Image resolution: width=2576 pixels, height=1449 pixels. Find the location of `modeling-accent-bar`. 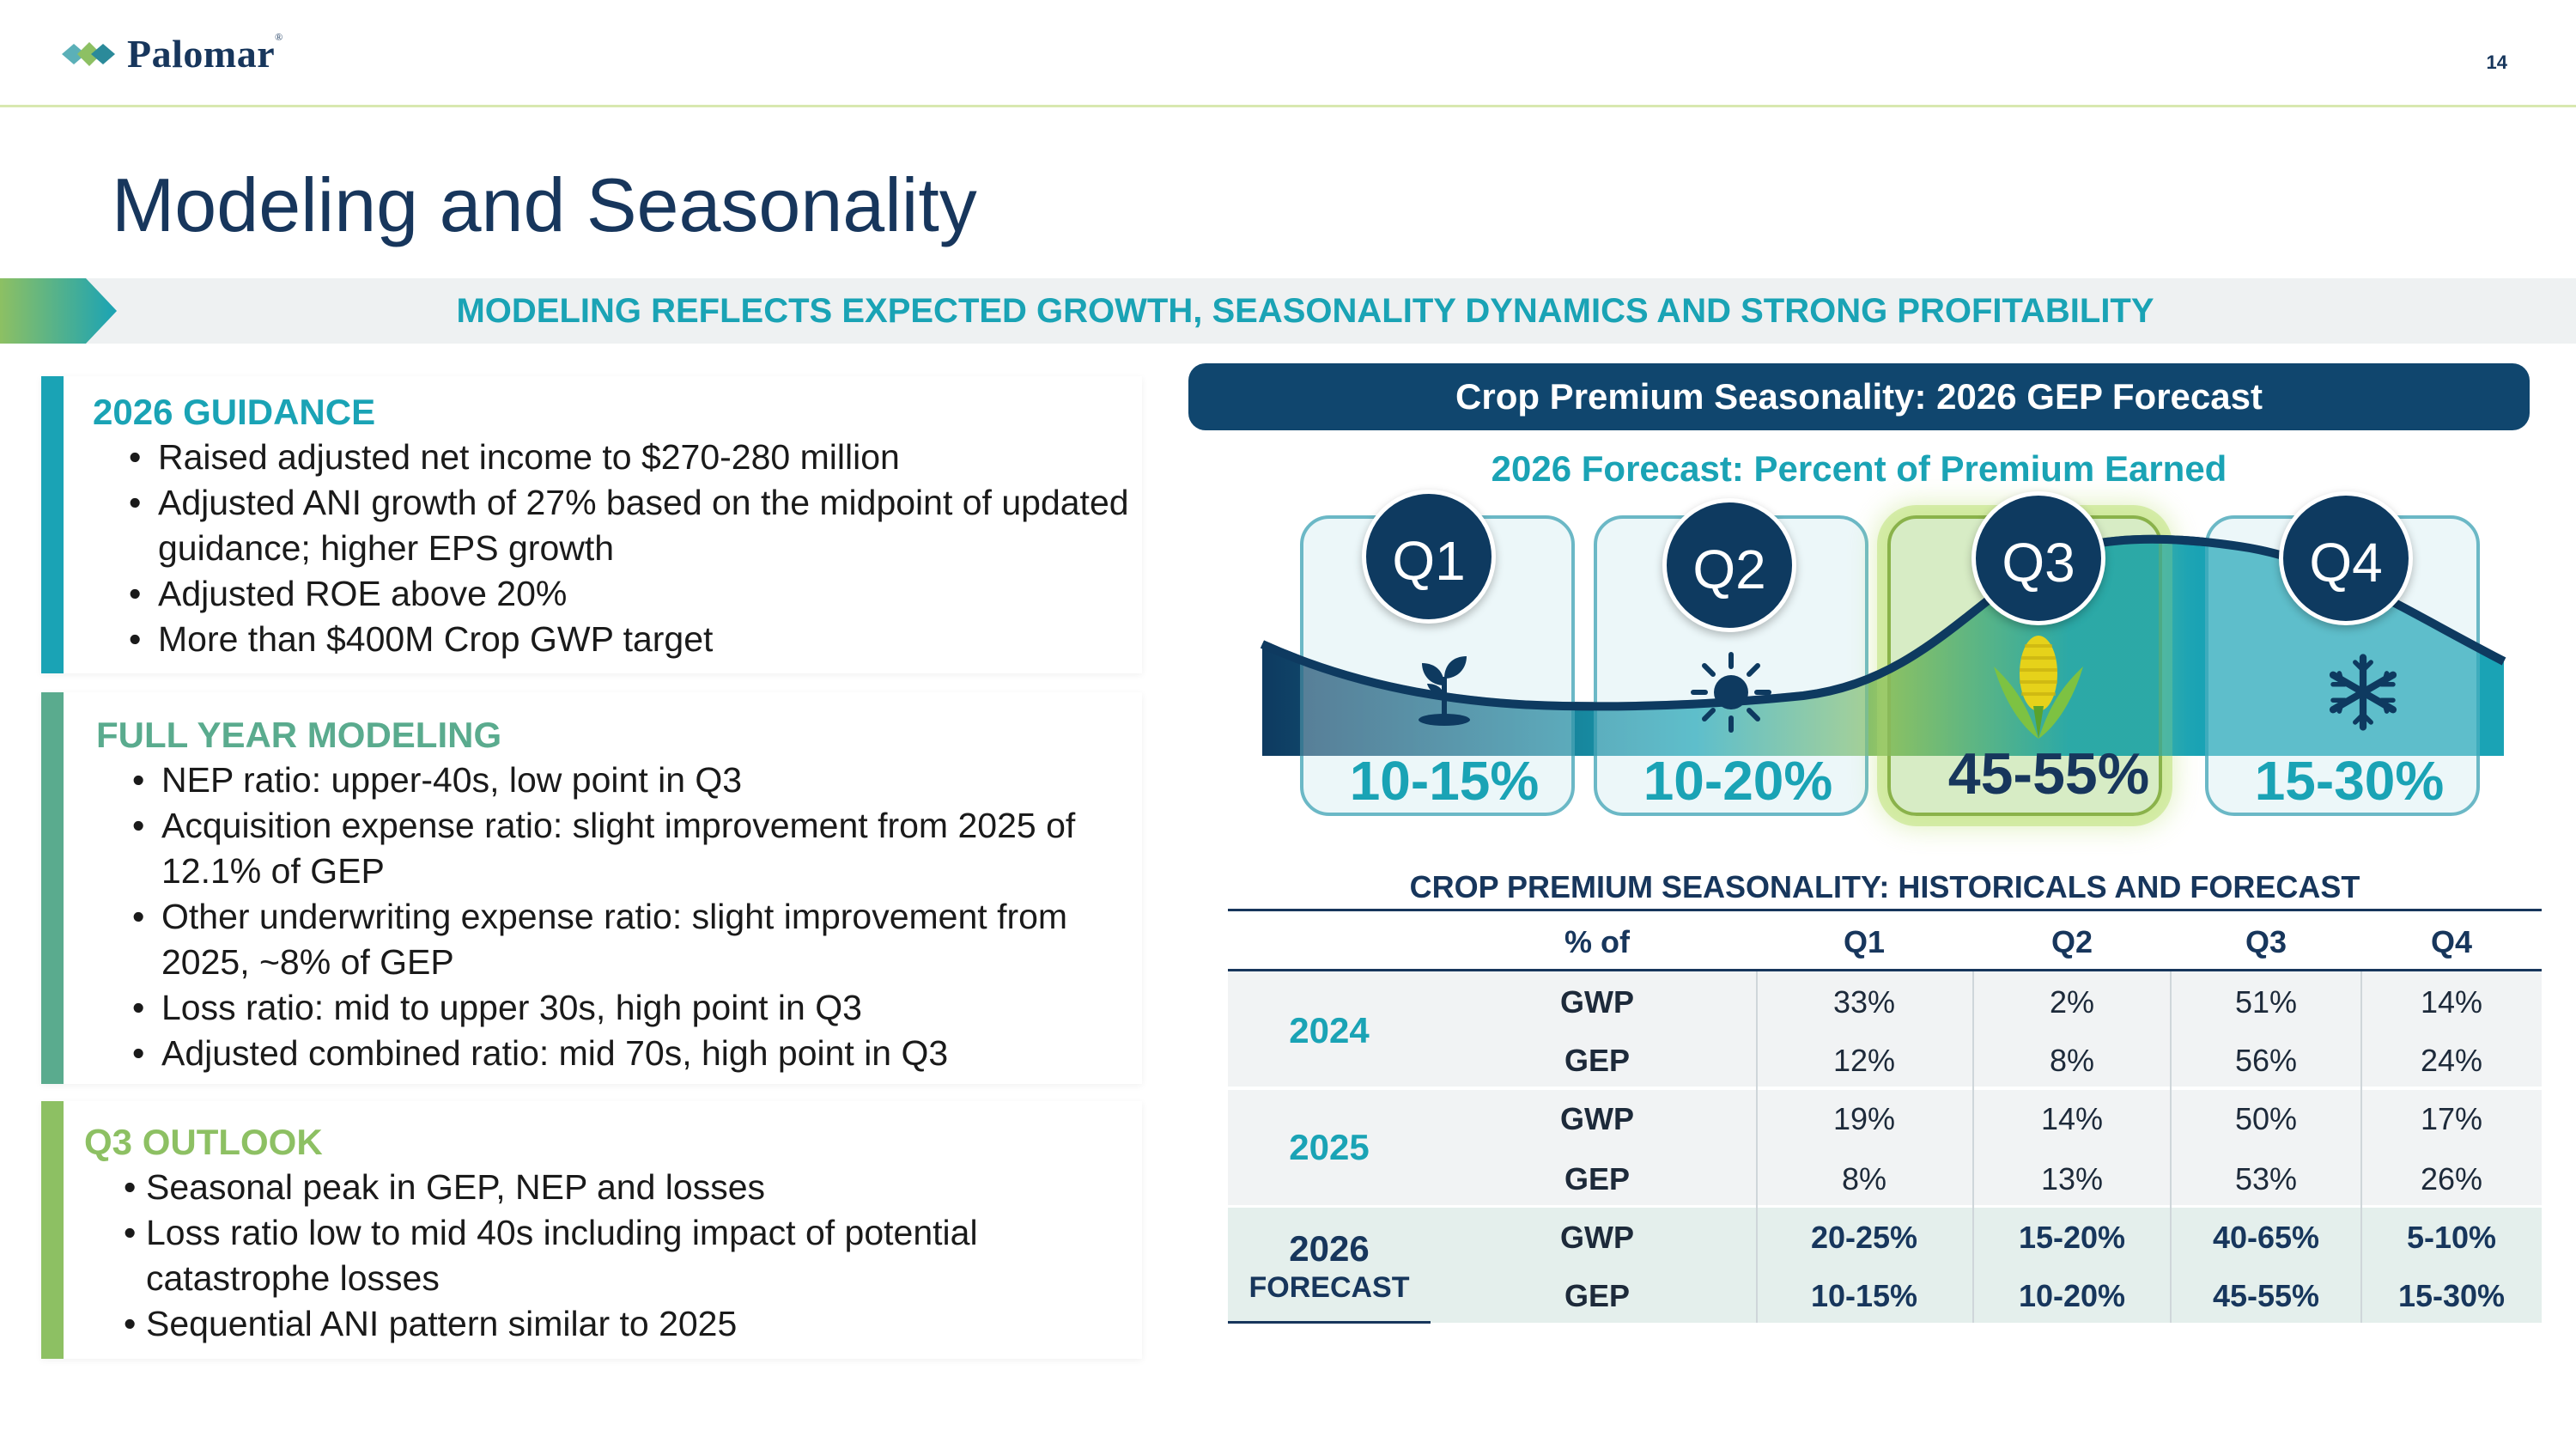

modeling-accent-bar is located at coordinates (52, 888).